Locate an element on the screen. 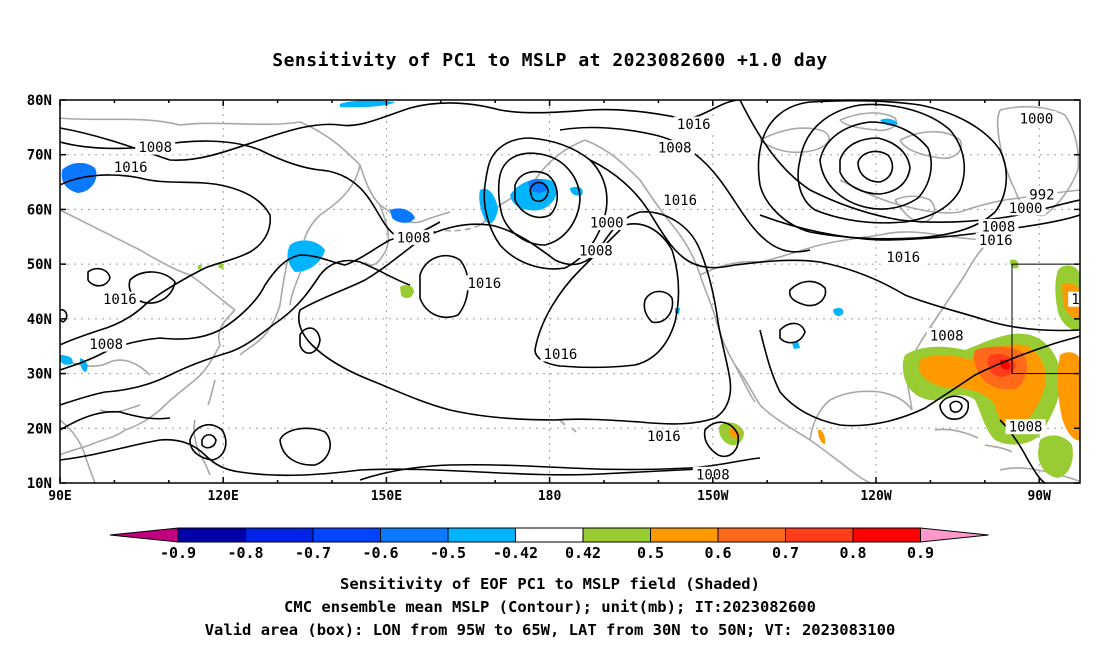 The width and height of the screenshot is (1100, 650). lon-label: 90E is located at coordinates (59, 496).